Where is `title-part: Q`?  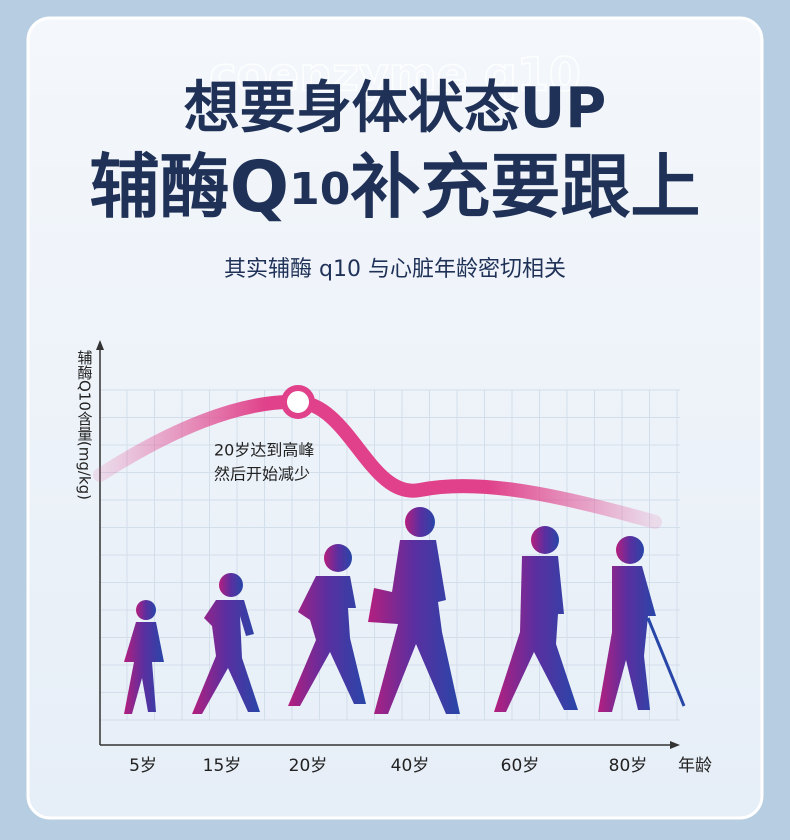 title-part: Q is located at coordinates (260, 187).